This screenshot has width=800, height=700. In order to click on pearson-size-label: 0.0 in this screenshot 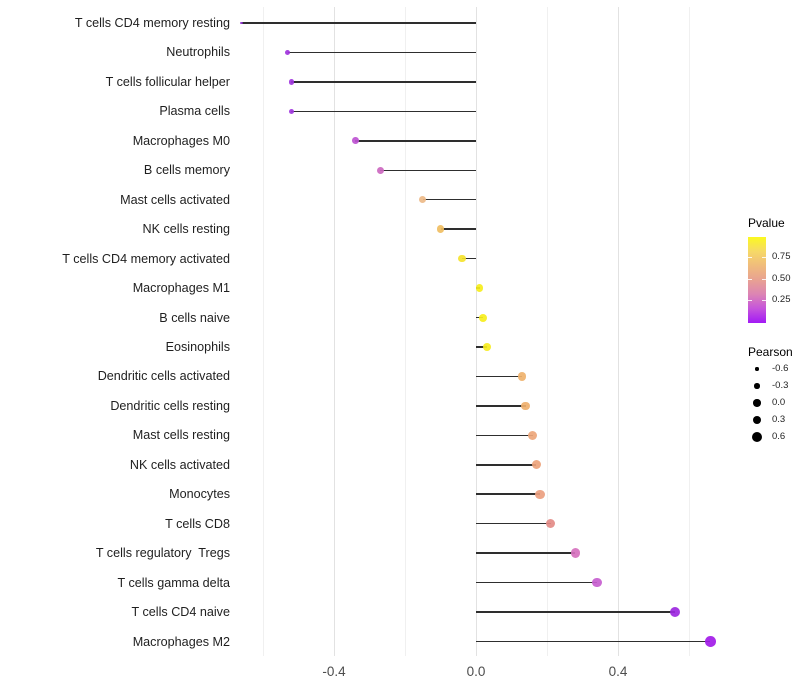, I will do `click(779, 402)`.